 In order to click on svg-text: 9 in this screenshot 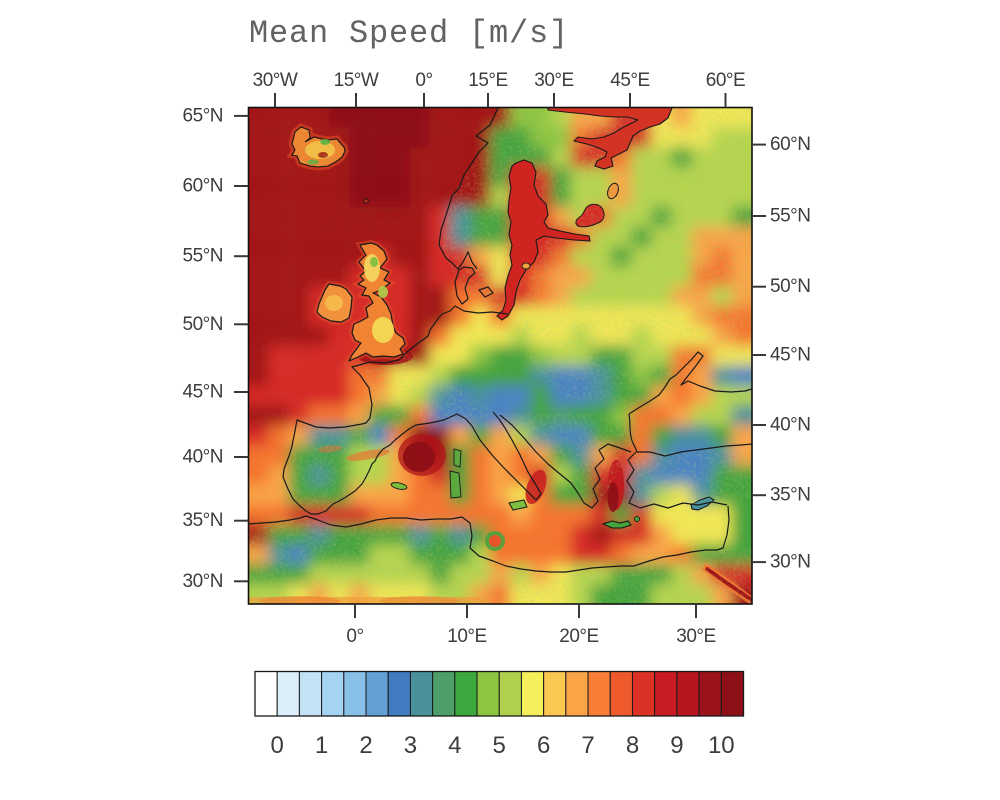, I will do `click(676, 745)`.